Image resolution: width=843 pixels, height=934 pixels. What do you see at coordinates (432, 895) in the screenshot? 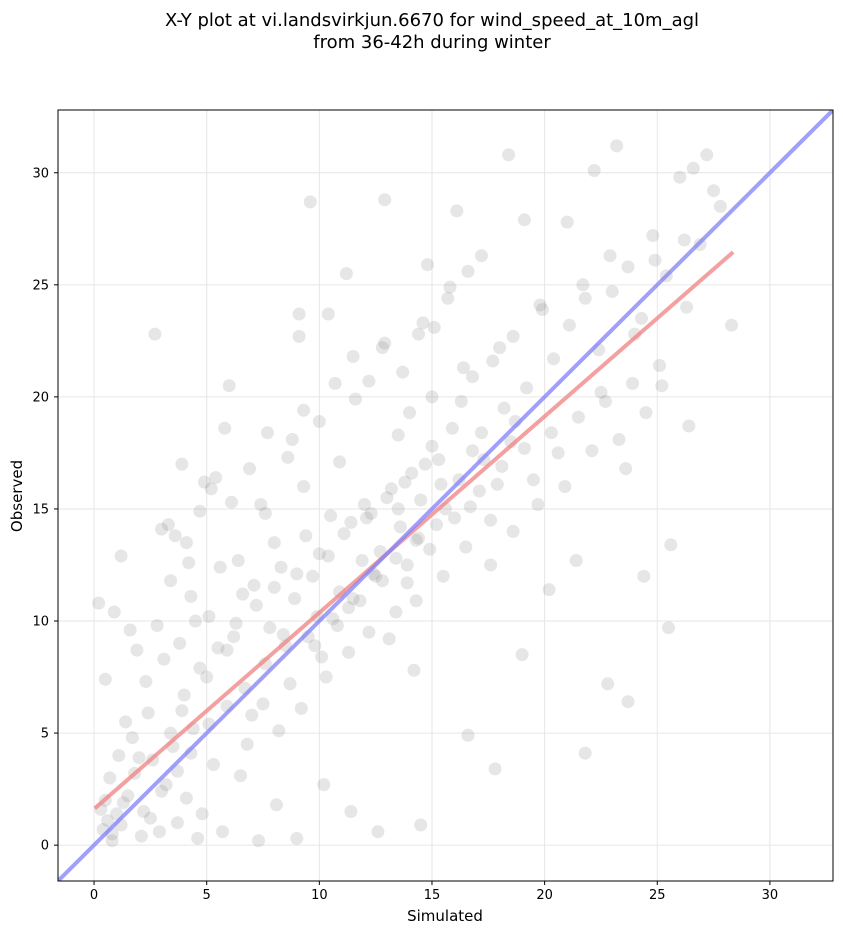
I see `x-tick-label: 15` at bounding box center [432, 895].